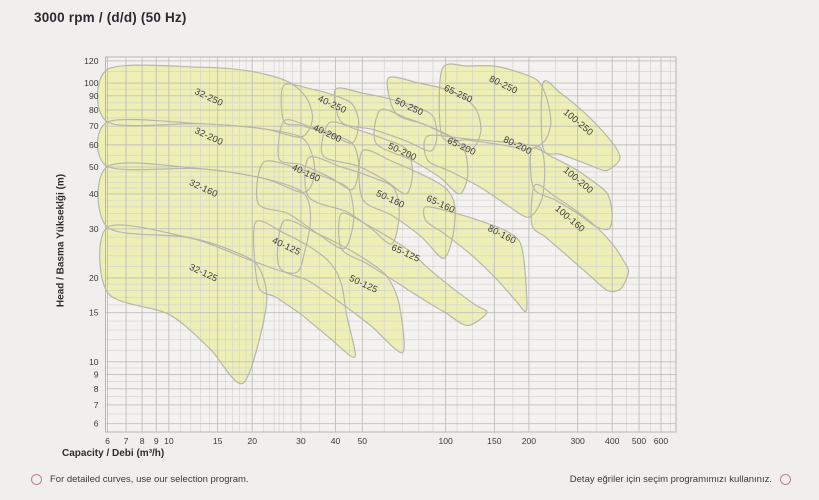 The height and width of the screenshot is (500, 819). I want to click on y-tick-label: 6, so click(96, 424).